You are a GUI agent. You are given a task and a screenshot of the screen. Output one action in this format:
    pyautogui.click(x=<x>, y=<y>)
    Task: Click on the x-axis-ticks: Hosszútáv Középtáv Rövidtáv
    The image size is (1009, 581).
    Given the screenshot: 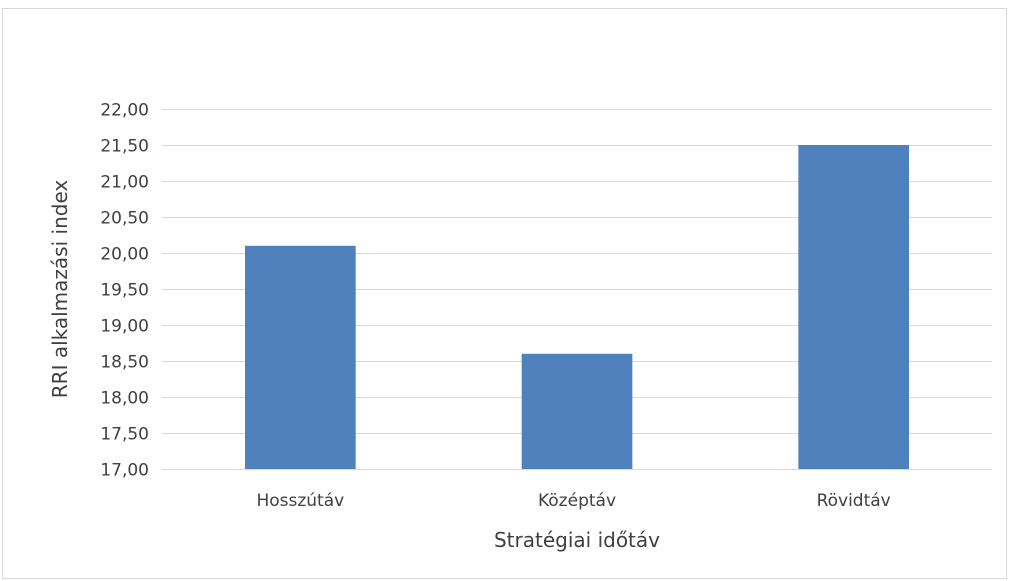 What is the action you would take?
    pyautogui.click(x=573, y=501)
    